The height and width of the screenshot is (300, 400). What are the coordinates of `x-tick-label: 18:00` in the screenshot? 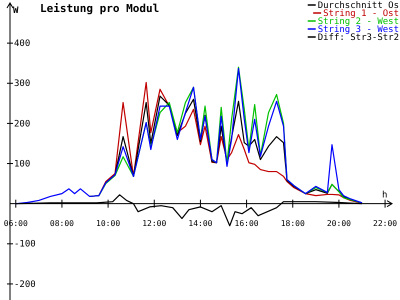 It's located at (292, 223).